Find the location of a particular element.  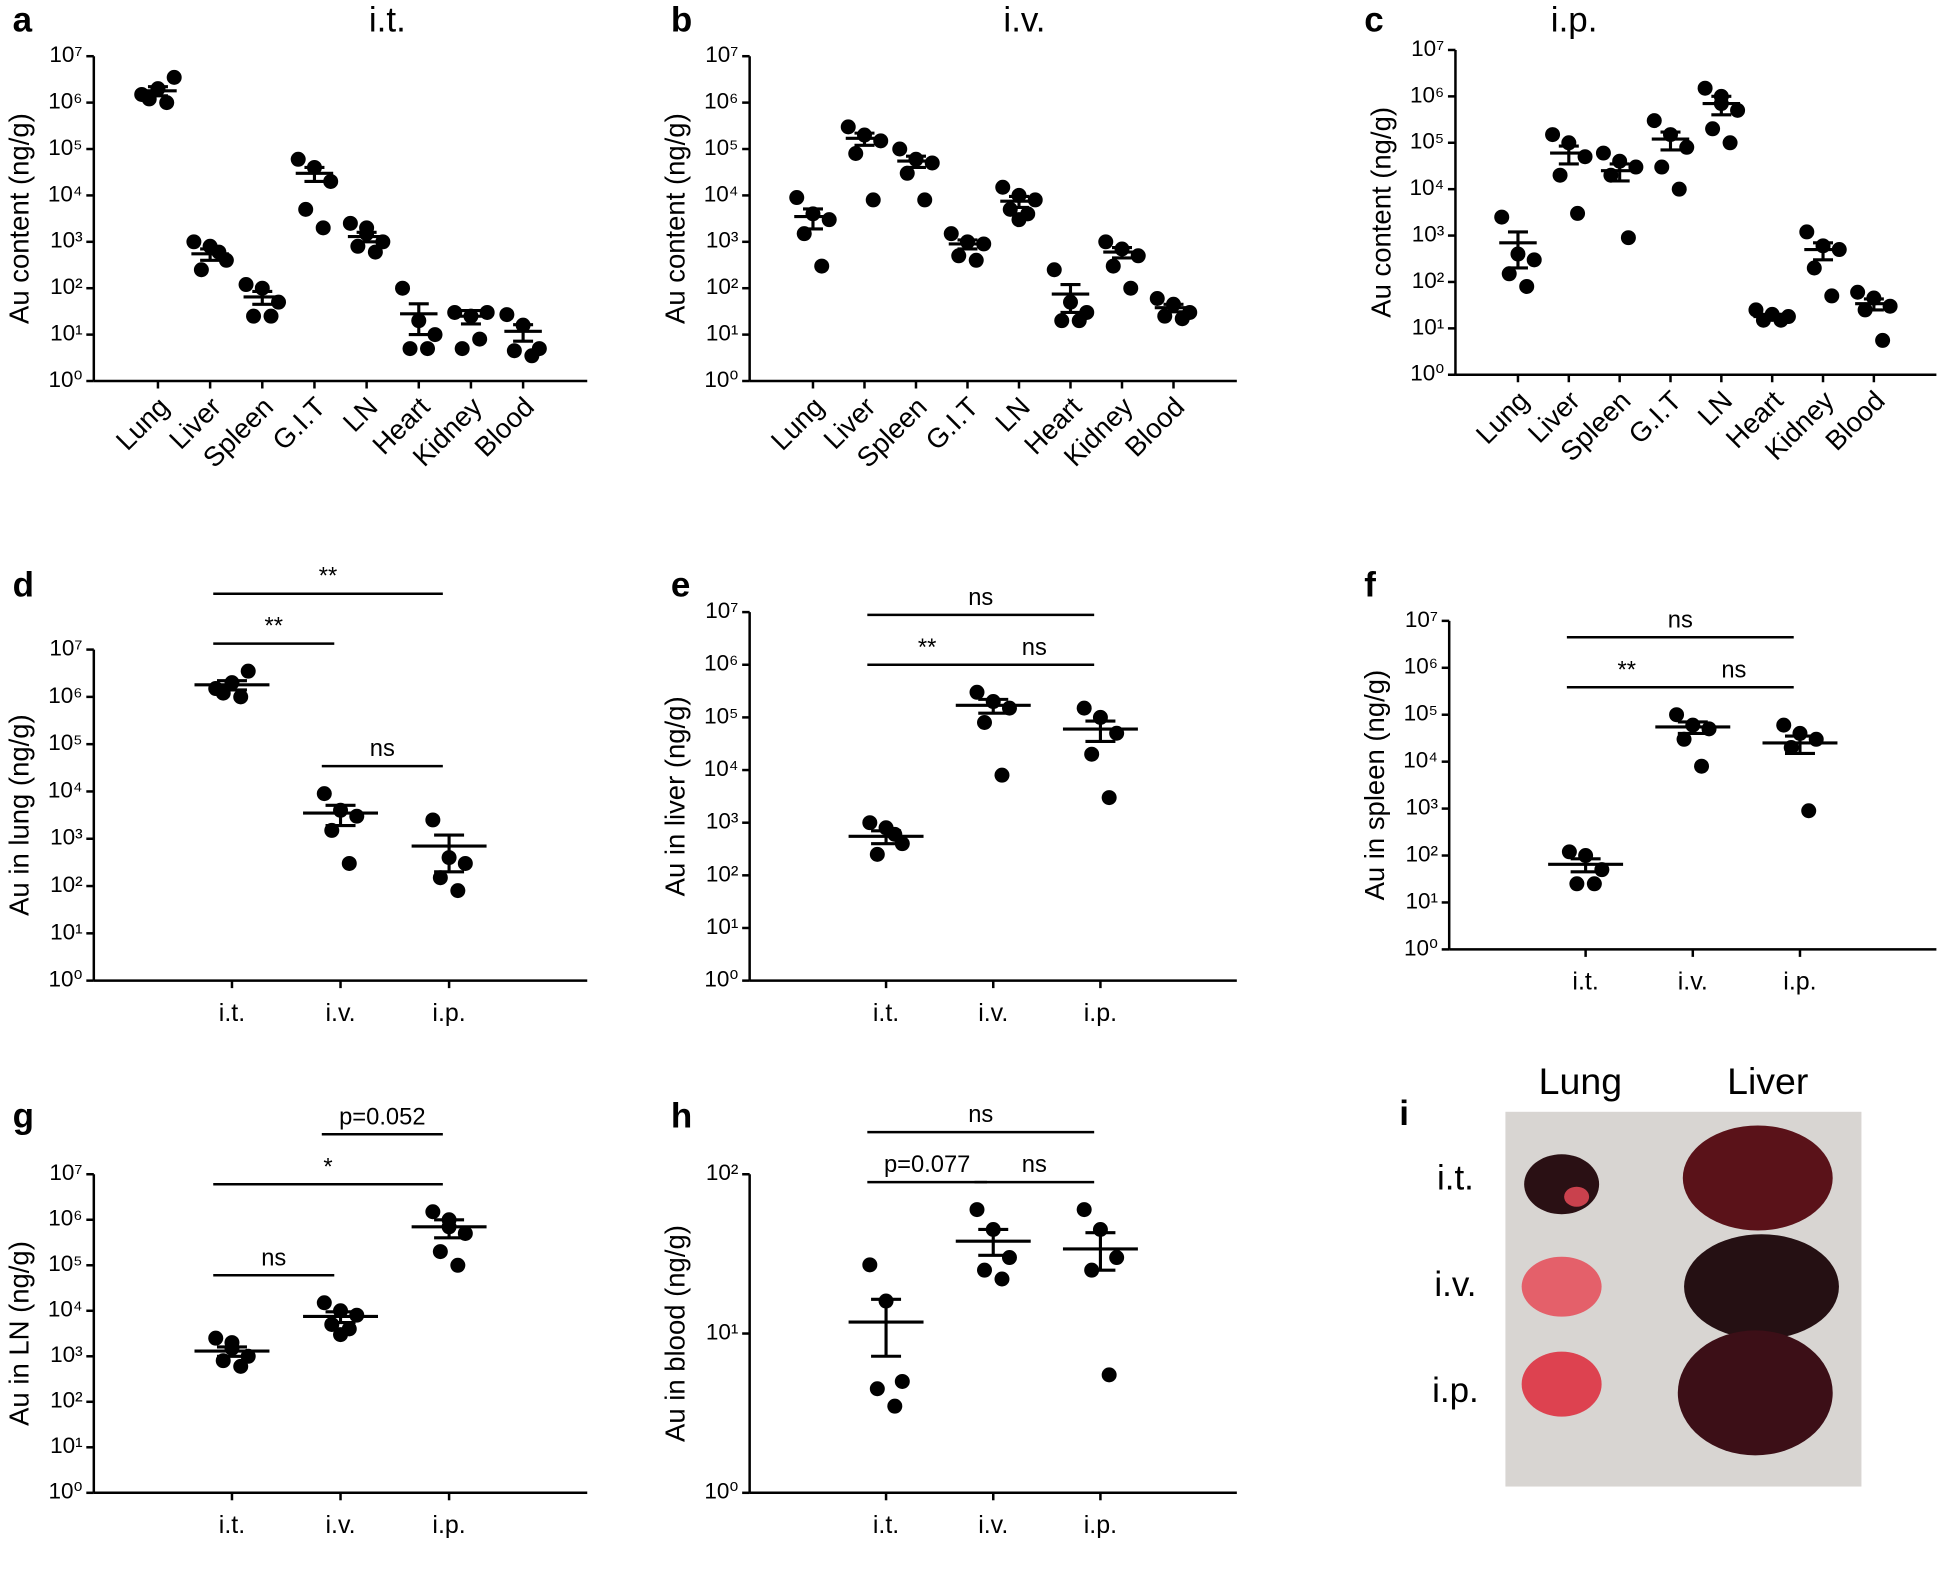

y-tick-label: 10⁶ is located at coordinates (721, 663).